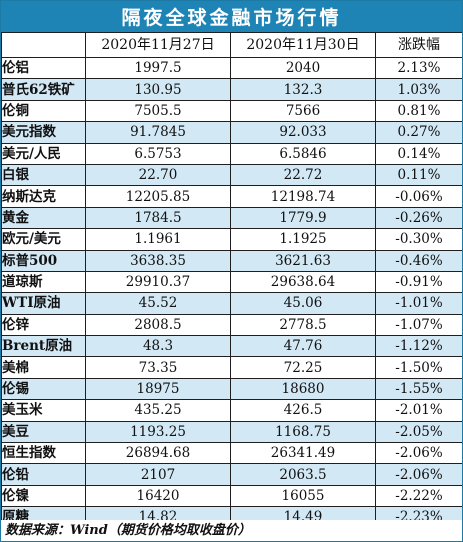  Describe the element at coordinates (158, 89) in the screenshot. I see `row-value-date1: 130.95` at that location.